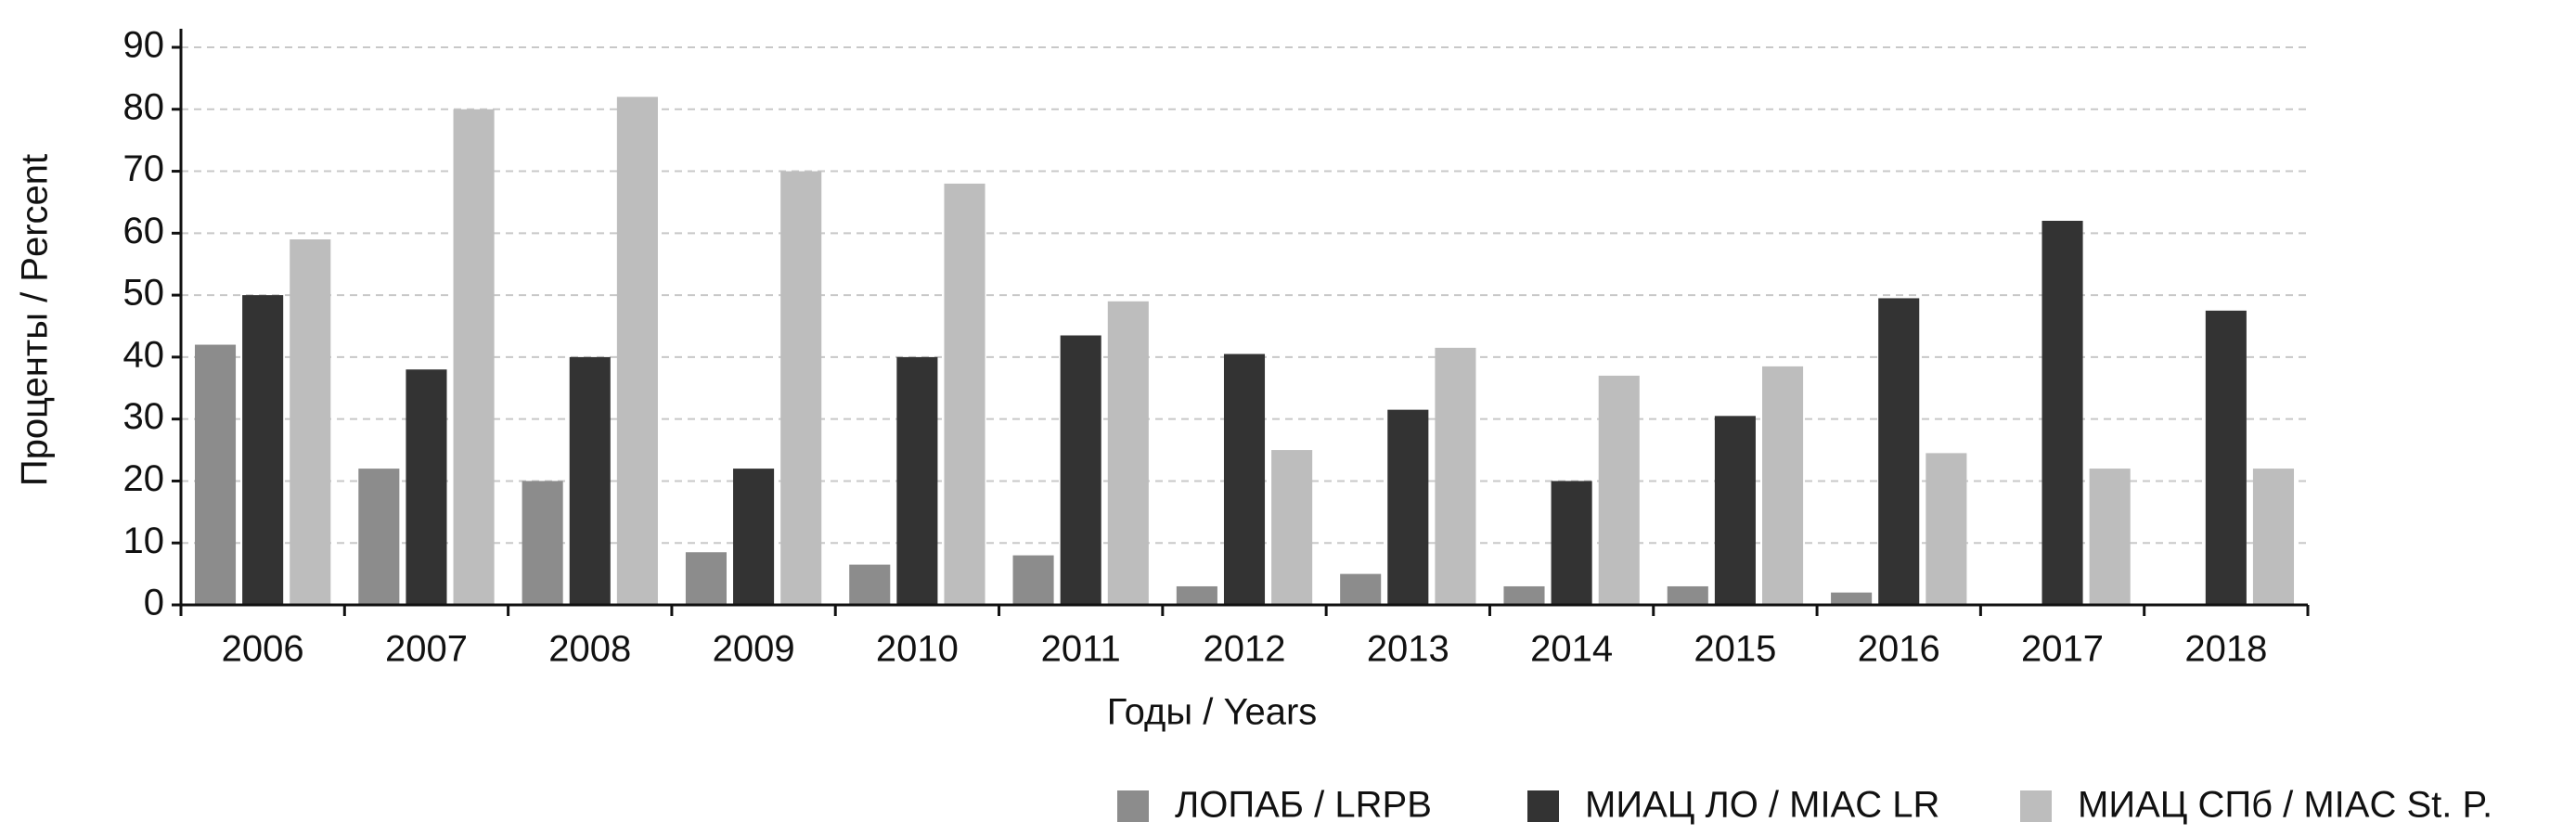 Image resolution: width=2576 pixels, height=835 pixels. What do you see at coordinates (2225, 650) in the screenshot?
I see `x-tick-label: 2018` at bounding box center [2225, 650].